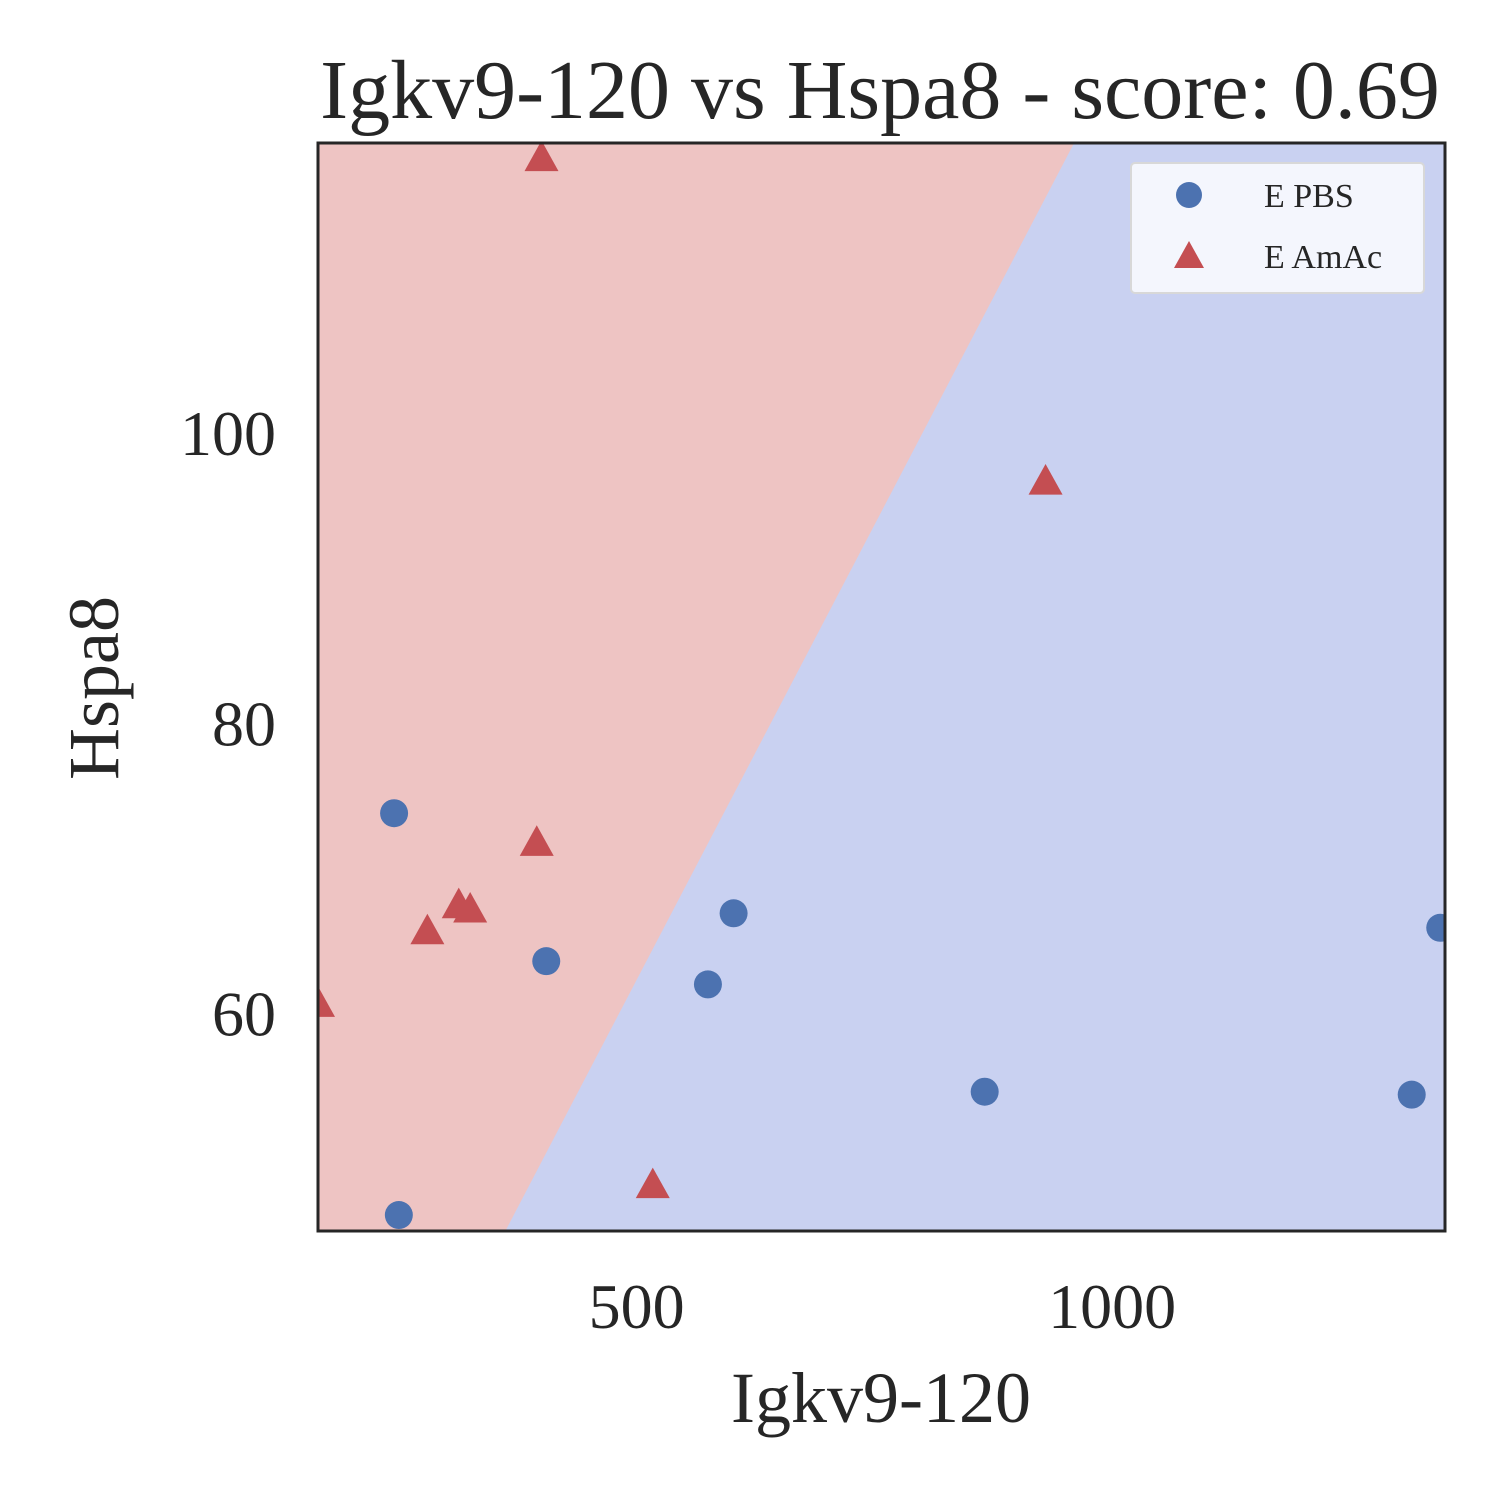 Image resolution: width=1500 pixels, height=1500 pixels. Describe the element at coordinates (244, 1013) in the screenshot. I see `y-tick-label: 60` at that location.